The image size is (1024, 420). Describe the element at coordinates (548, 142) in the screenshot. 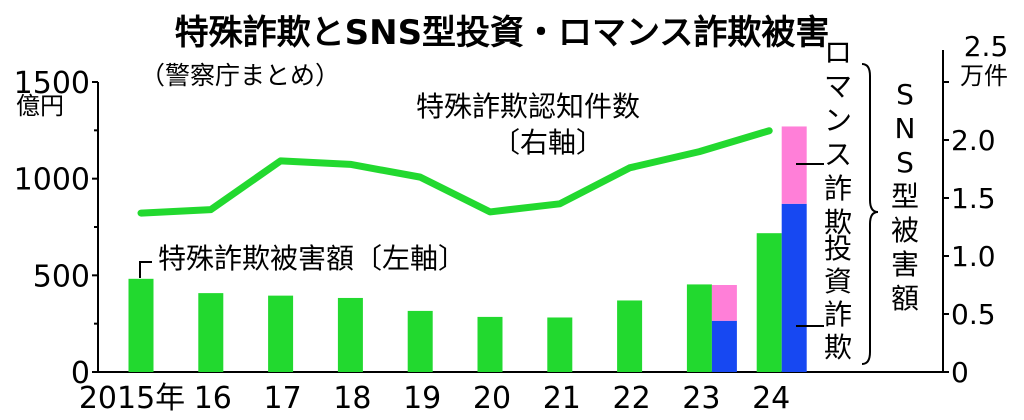

I see `line-series-axis-note: 〔右軸〕` at that location.